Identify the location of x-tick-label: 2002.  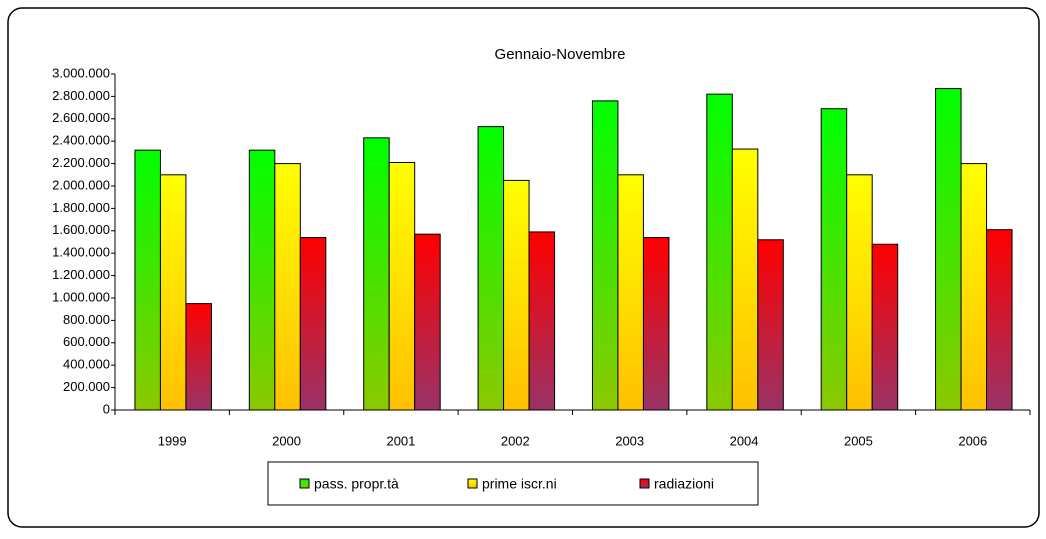
(515, 440).